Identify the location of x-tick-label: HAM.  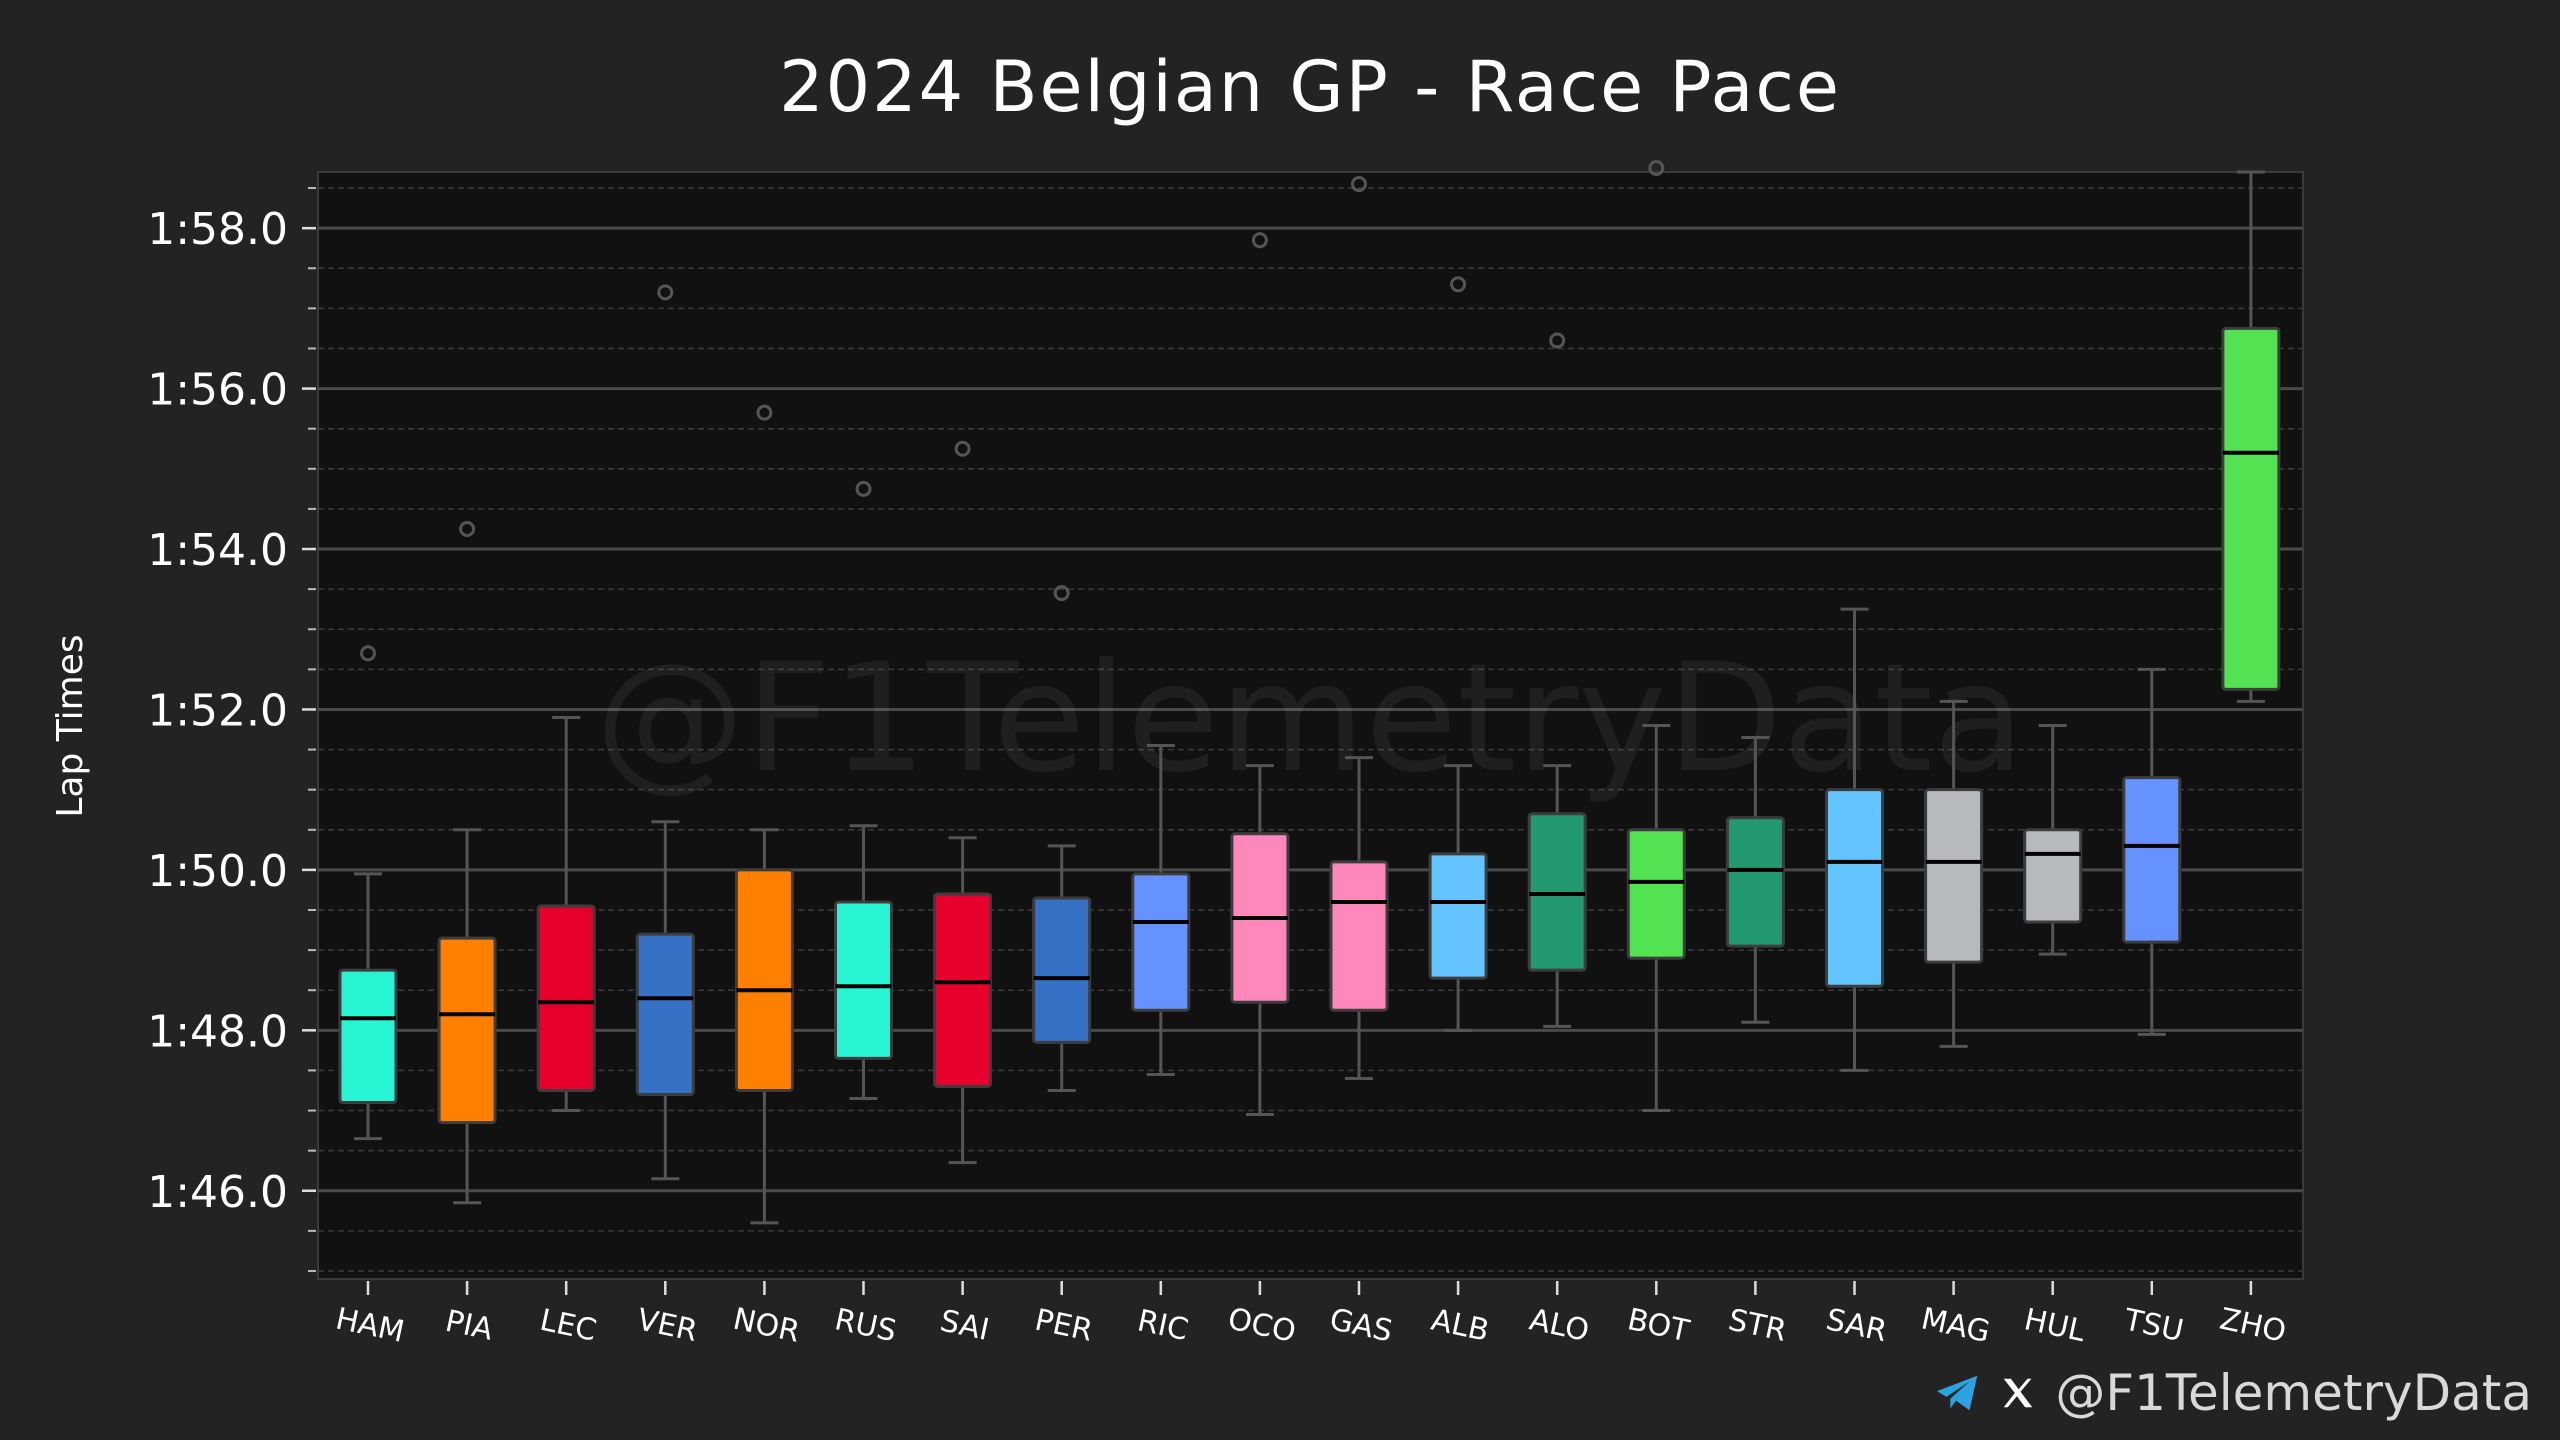
(370, 1325).